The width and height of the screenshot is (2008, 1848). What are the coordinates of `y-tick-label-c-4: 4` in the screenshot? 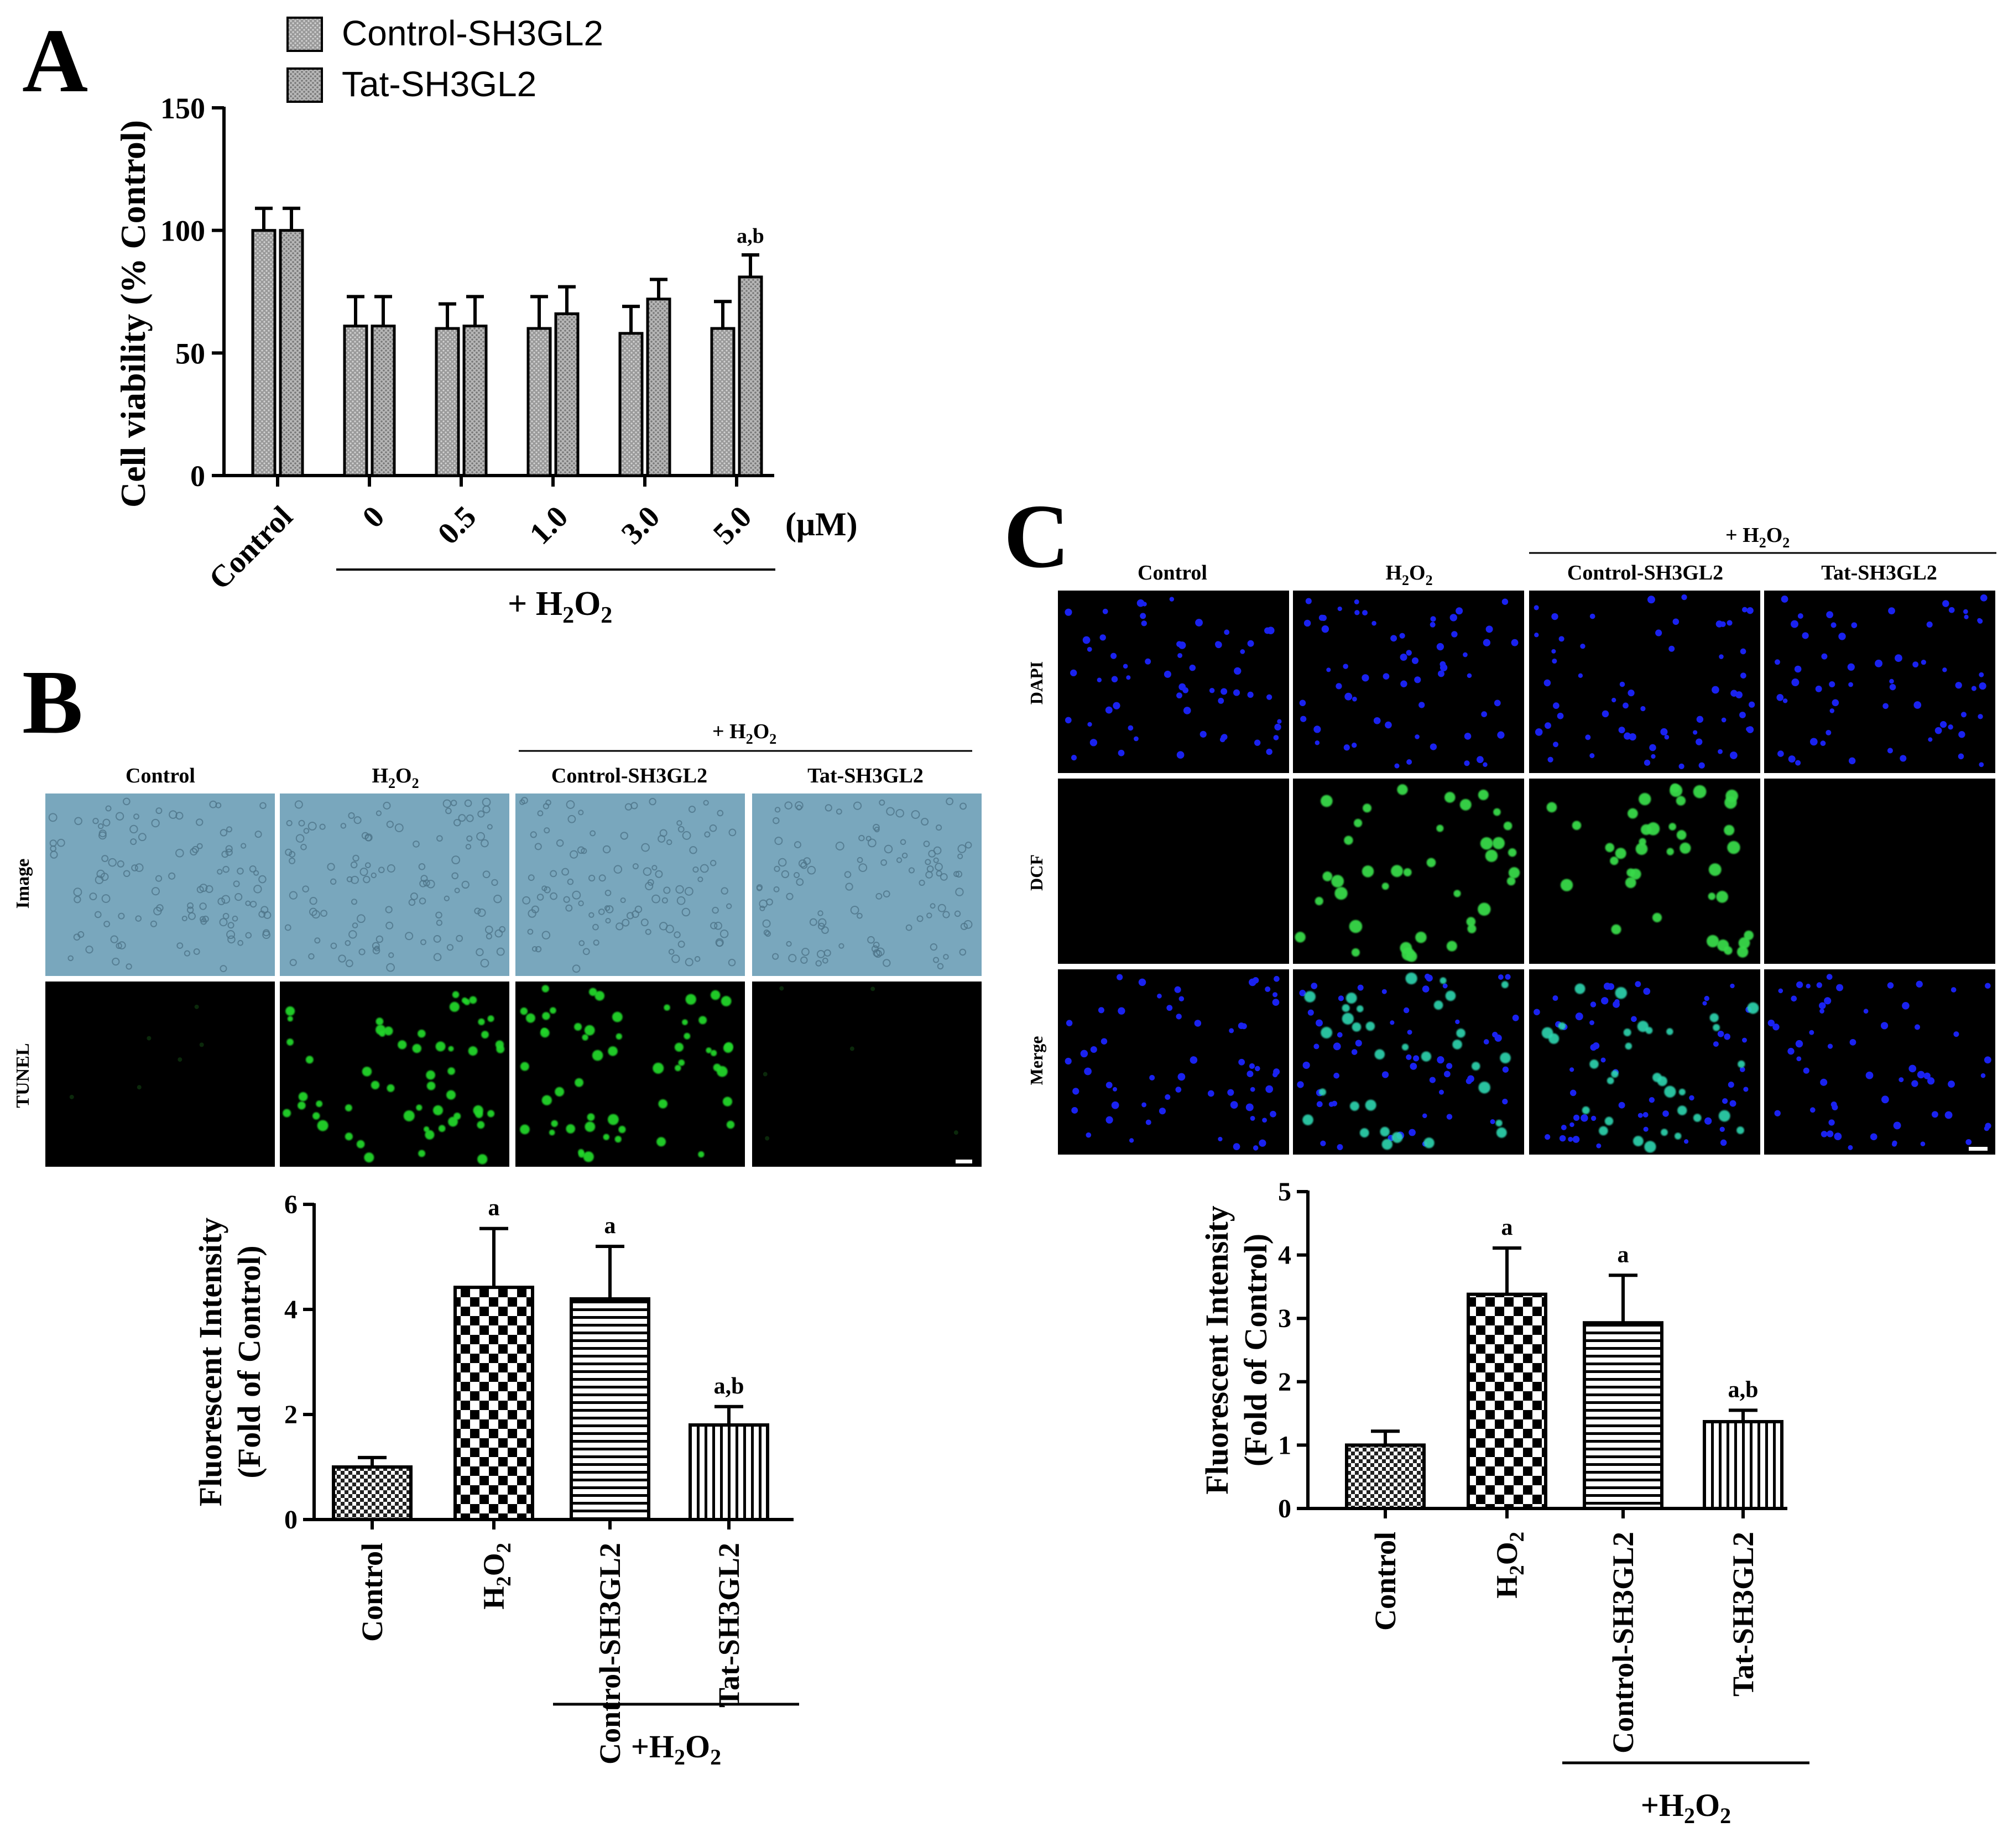 It's located at (1284, 1255).